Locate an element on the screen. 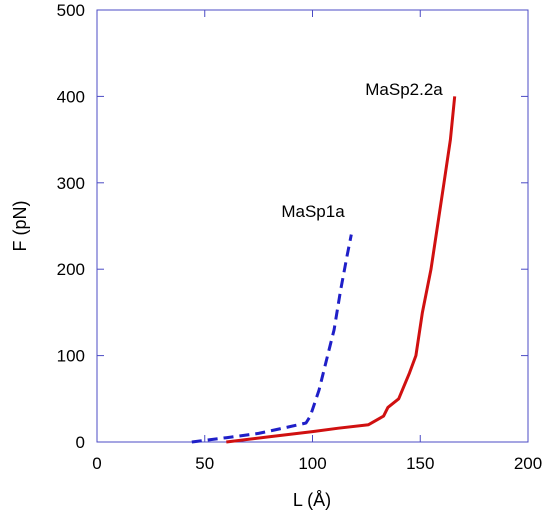  y-tick-label: 400 is located at coordinates (71, 96).